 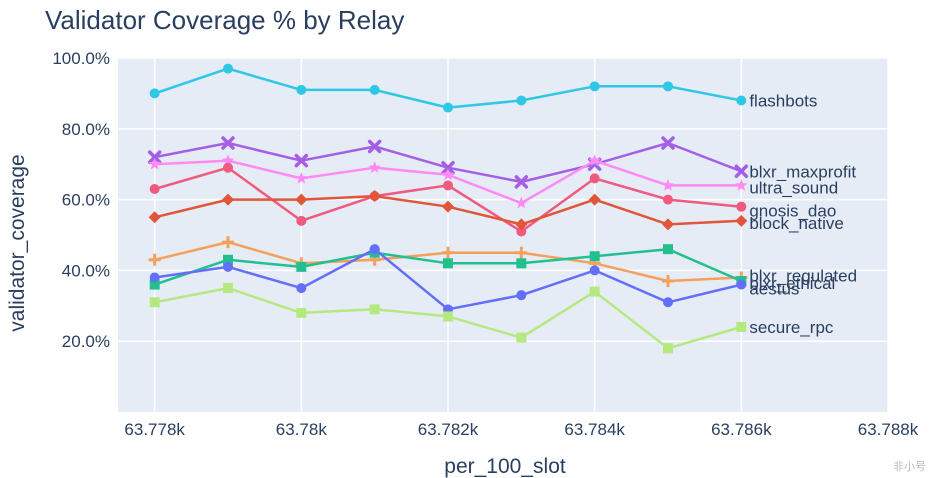 What do you see at coordinates (791, 327) in the screenshot?
I see `series-label: secure_rpc` at bounding box center [791, 327].